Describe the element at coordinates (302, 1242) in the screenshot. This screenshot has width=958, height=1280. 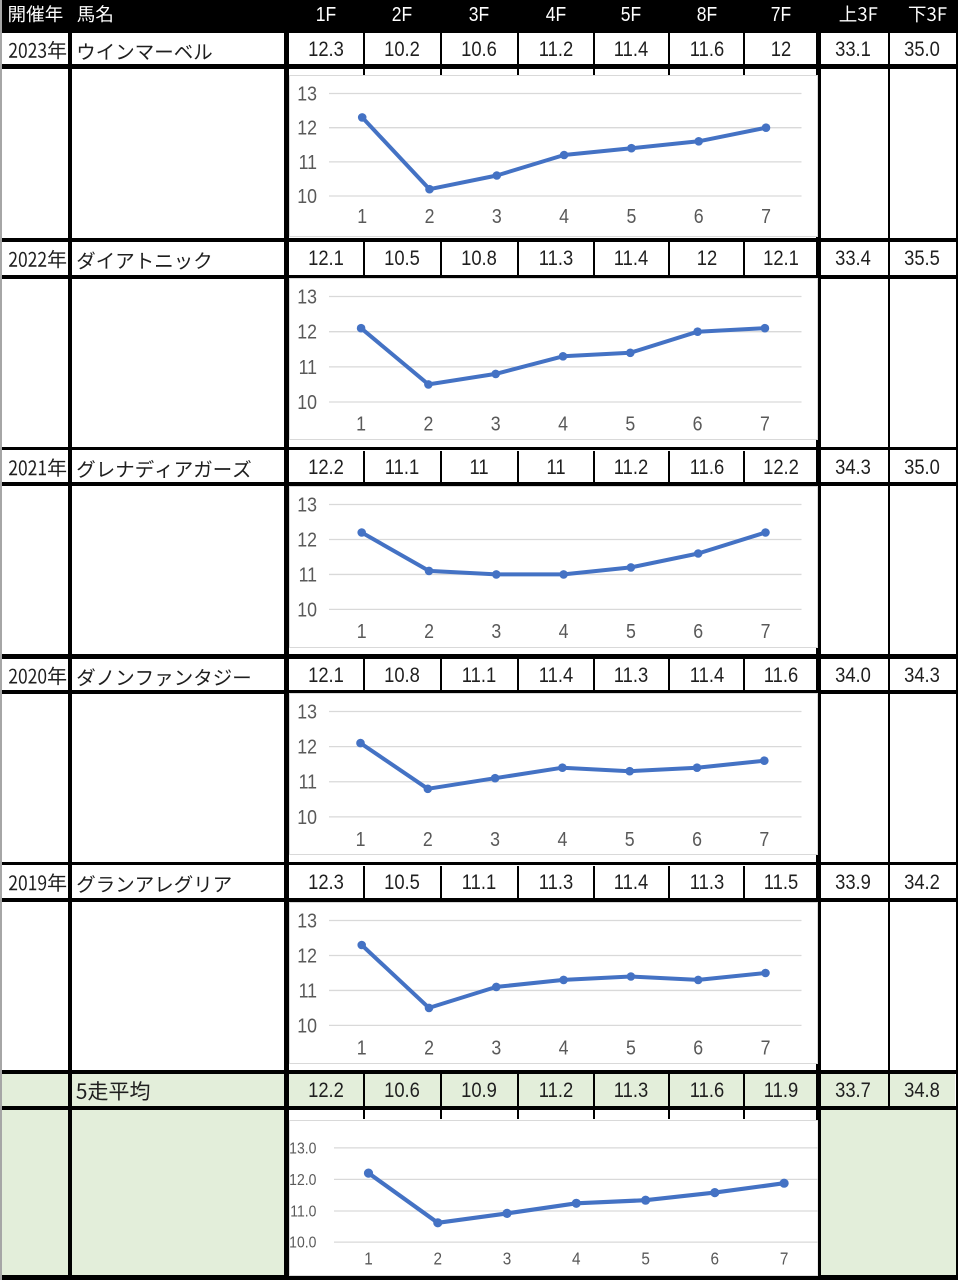
I see `svg-text: 10.0` at that location.